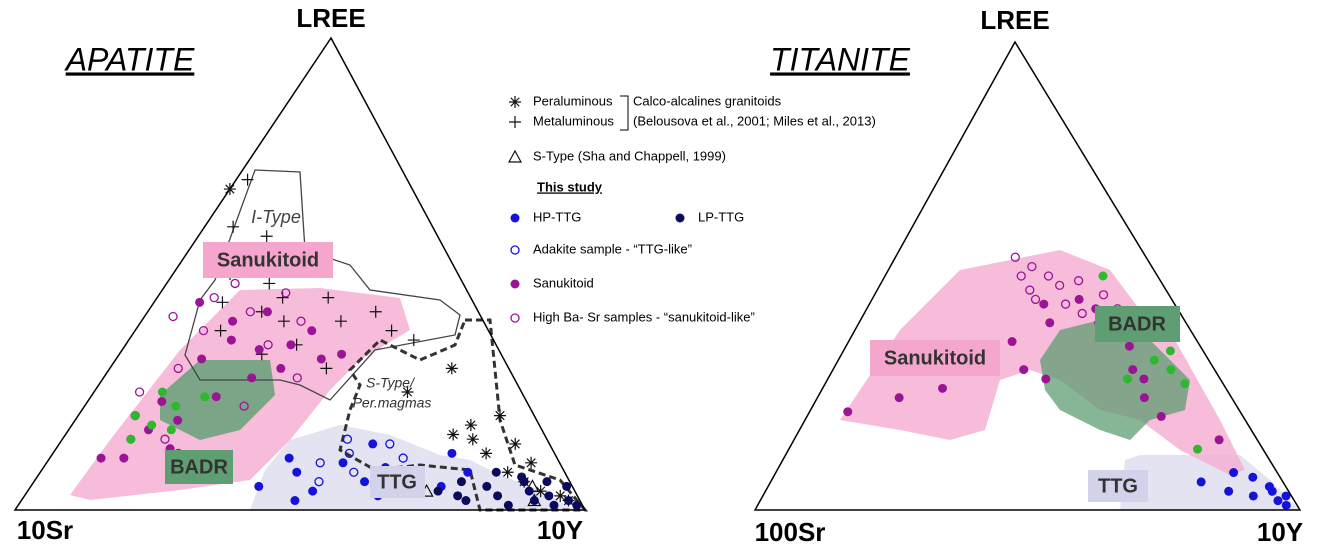 The width and height of the screenshot is (1320, 551). I want to click on legend-label: Sanukitoid, so click(563, 282).